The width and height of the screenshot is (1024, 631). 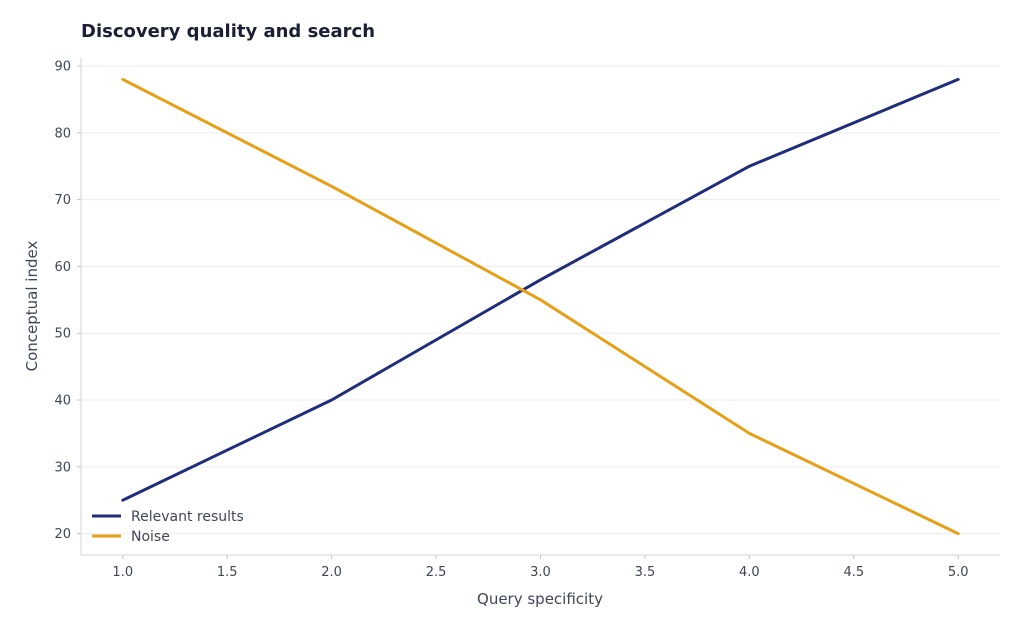 I want to click on y-tick-label: 80, so click(x=62, y=133).